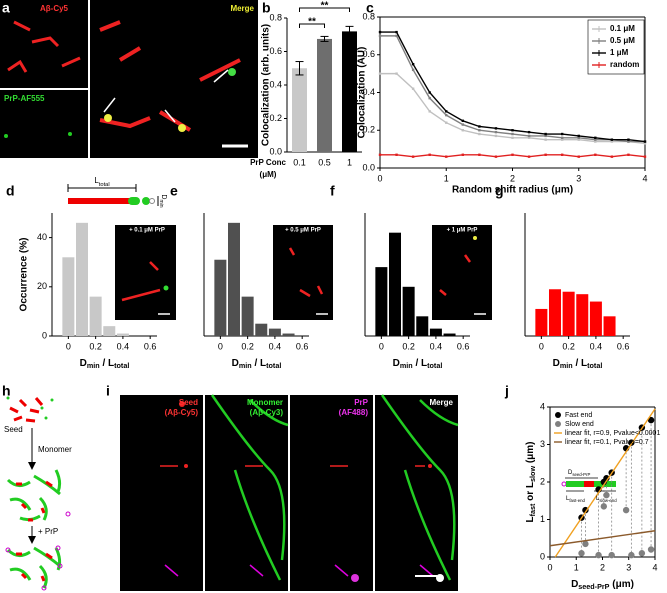  I want to click on significance-label: **, so click(312, 22).